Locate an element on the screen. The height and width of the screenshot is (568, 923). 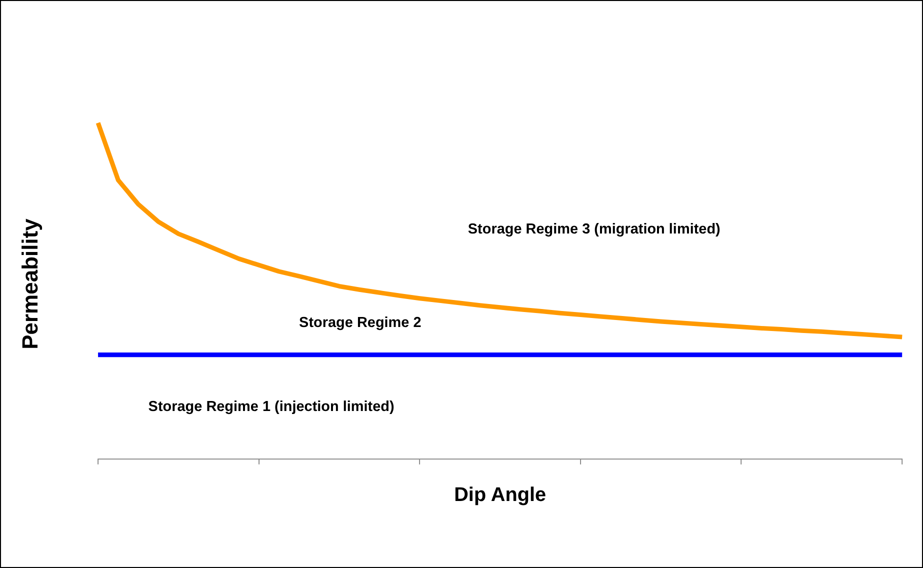
annotation: Storage Regime 3 (migration limited) is located at coordinates (594, 230).